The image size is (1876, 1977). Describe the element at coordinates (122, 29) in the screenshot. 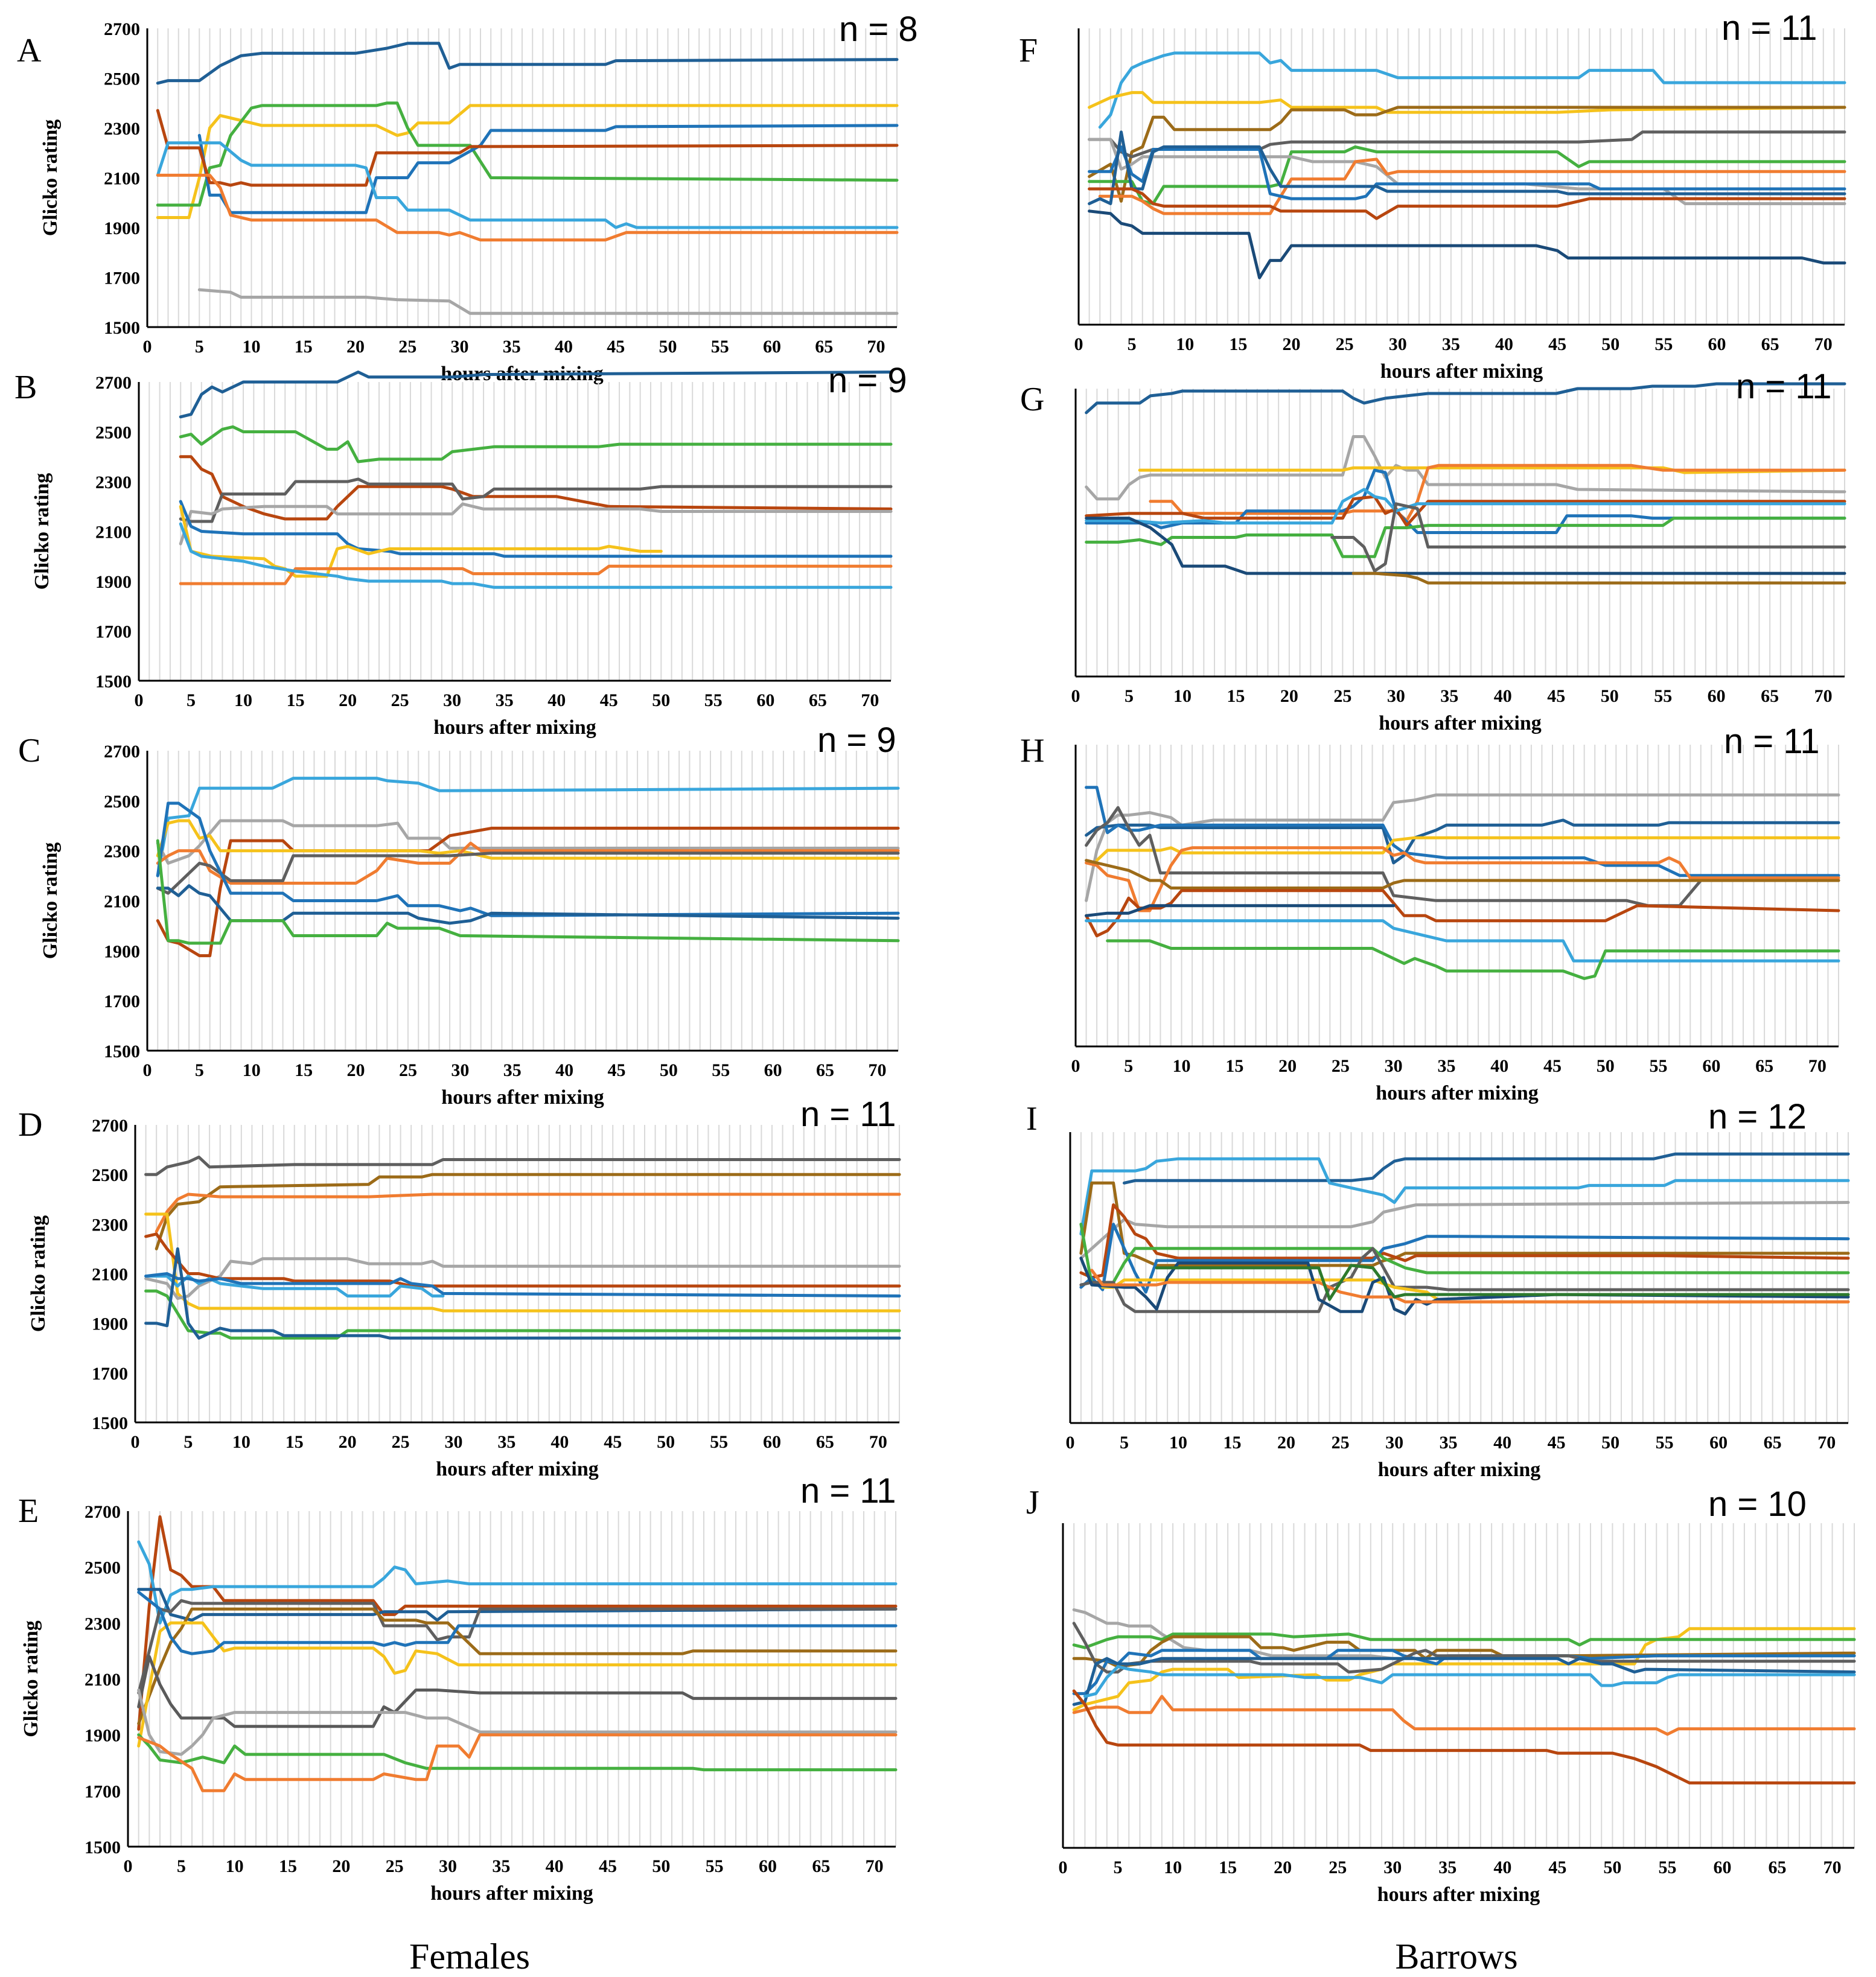

I see `y-tick-label: 2700` at that location.